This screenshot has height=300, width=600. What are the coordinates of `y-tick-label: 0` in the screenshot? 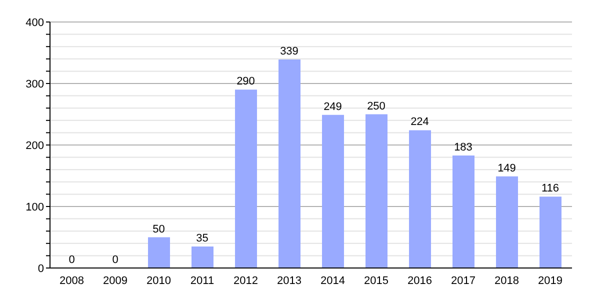 It's located at (41, 268).